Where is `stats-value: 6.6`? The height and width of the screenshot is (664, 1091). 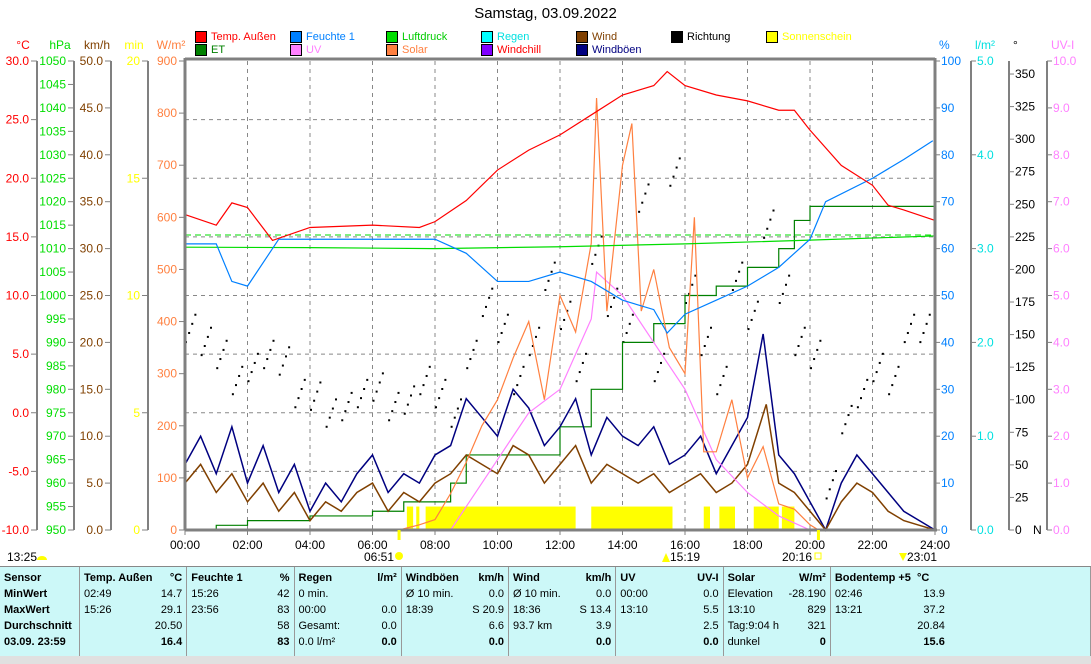
stats-value: 6.6 is located at coordinates (496, 626).